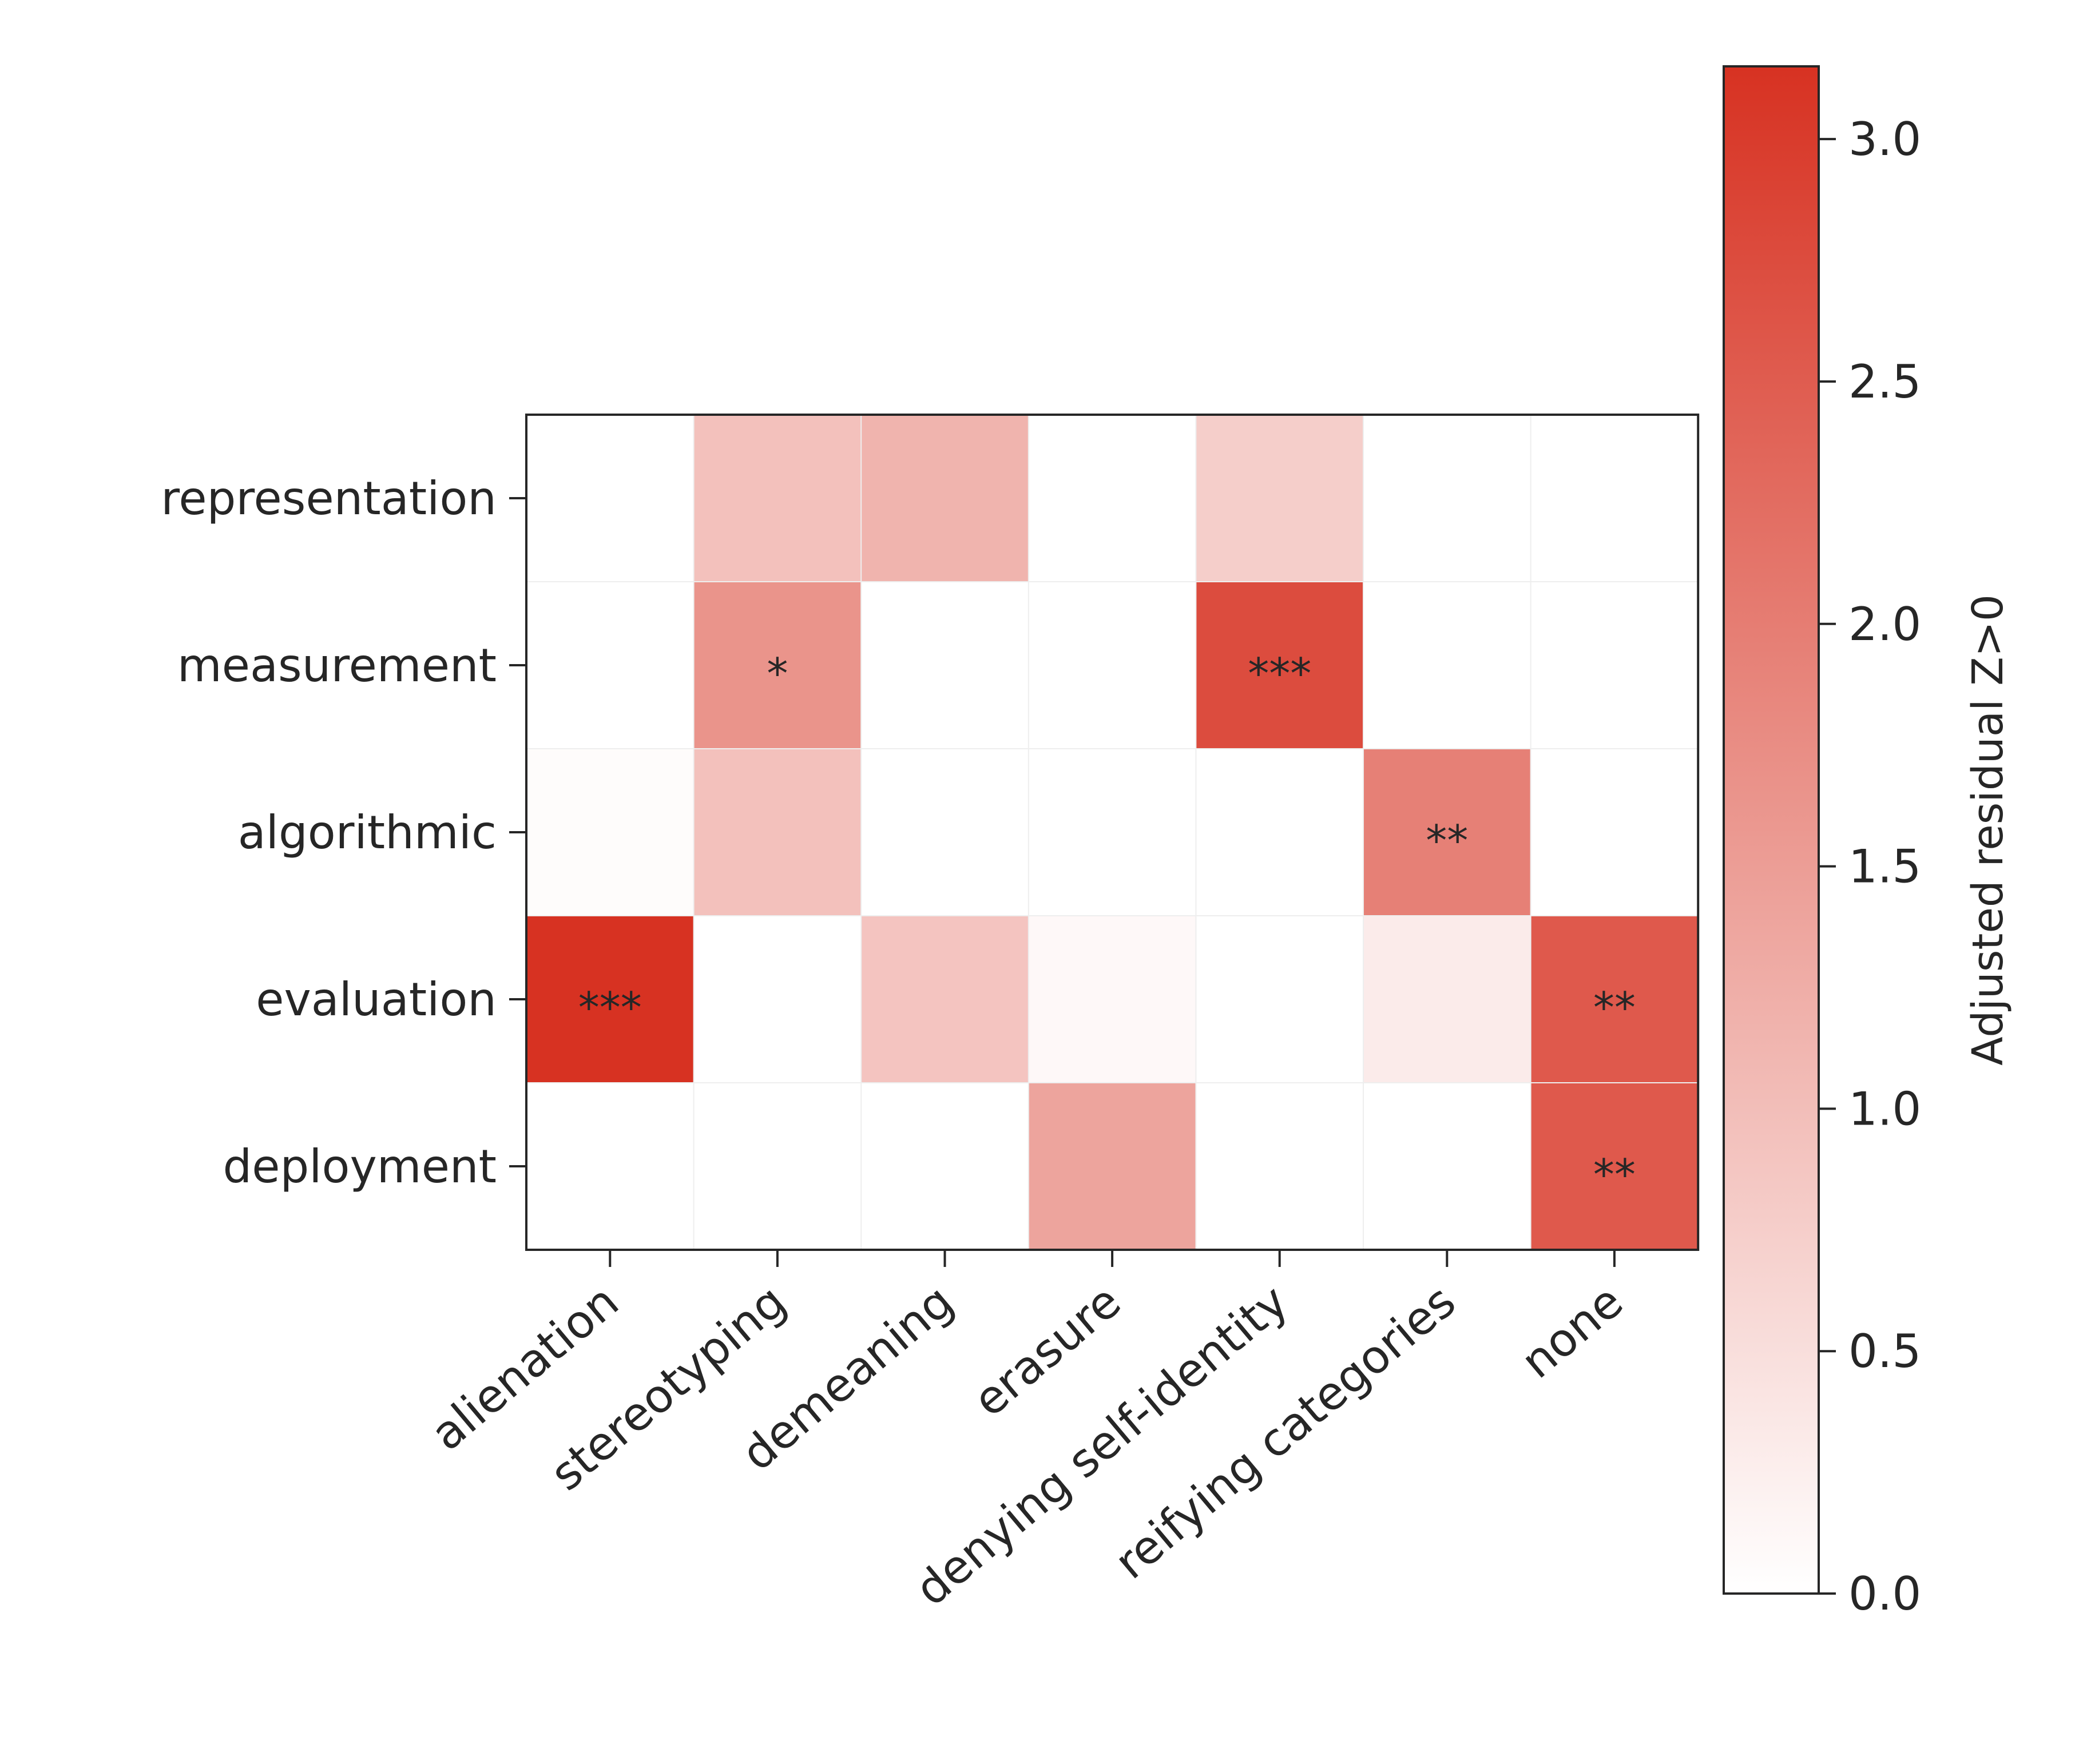  I want to click on x-tick-label: erasure, so click(1047, 1350).